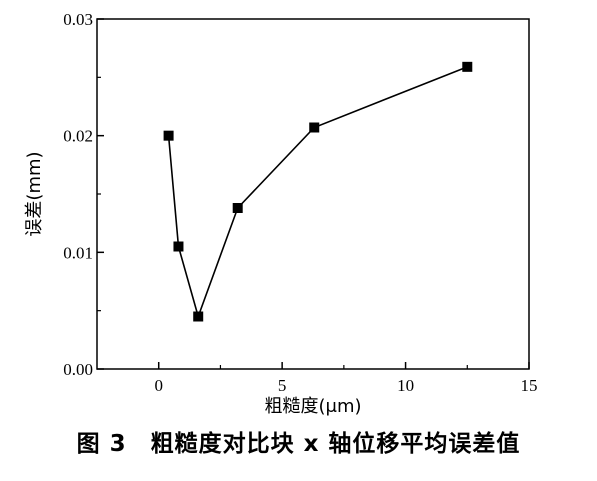  Describe the element at coordinates (346, 378) in the screenshot. I see `x-axis: 0 5 10 15` at that location.